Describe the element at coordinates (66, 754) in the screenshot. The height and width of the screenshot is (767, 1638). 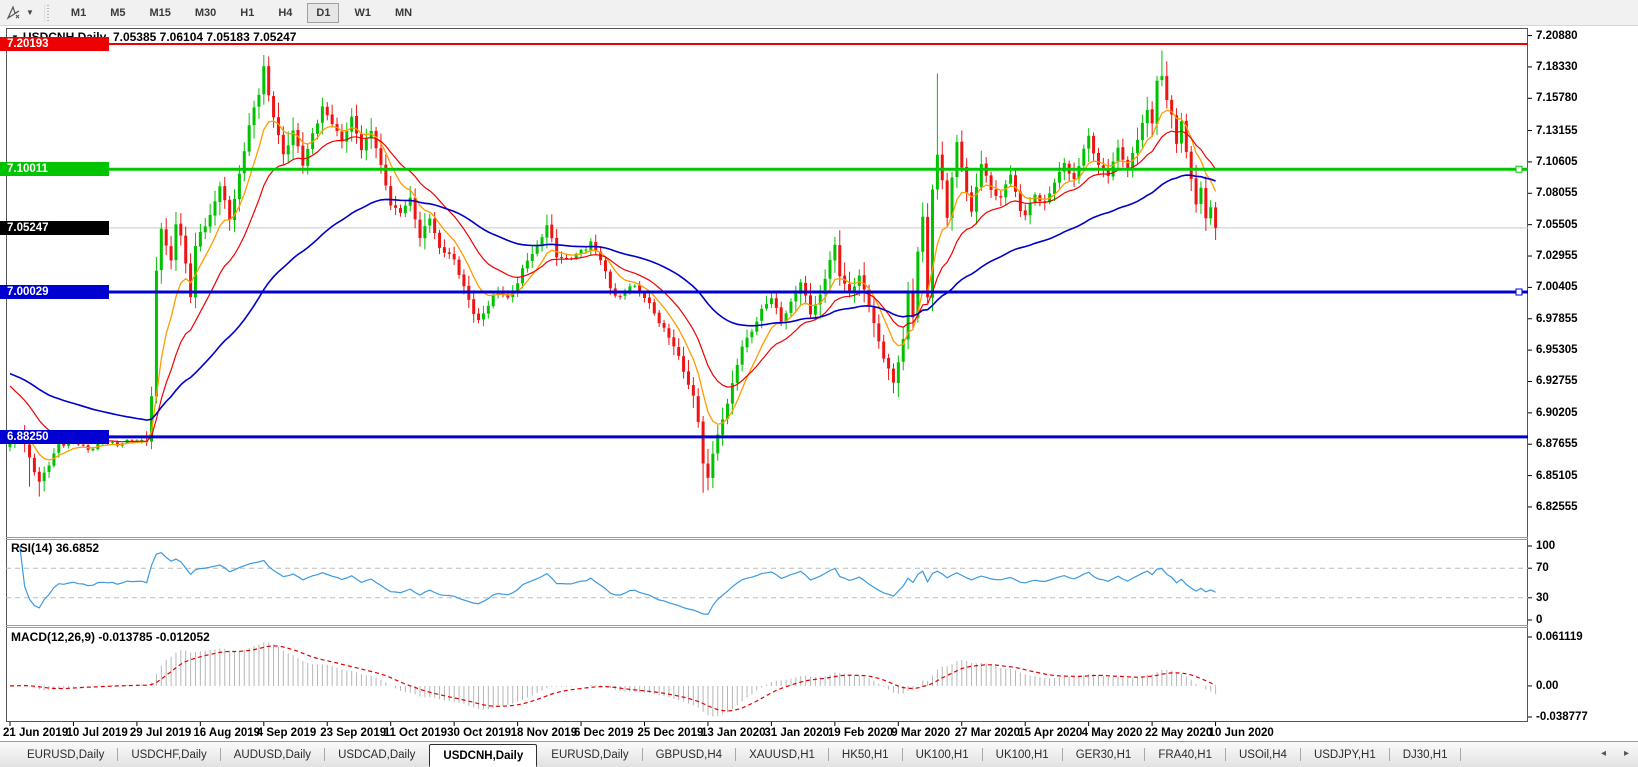
I see `chart-tab-eurusd-daily-0: EURUSD,Daily` at that location.